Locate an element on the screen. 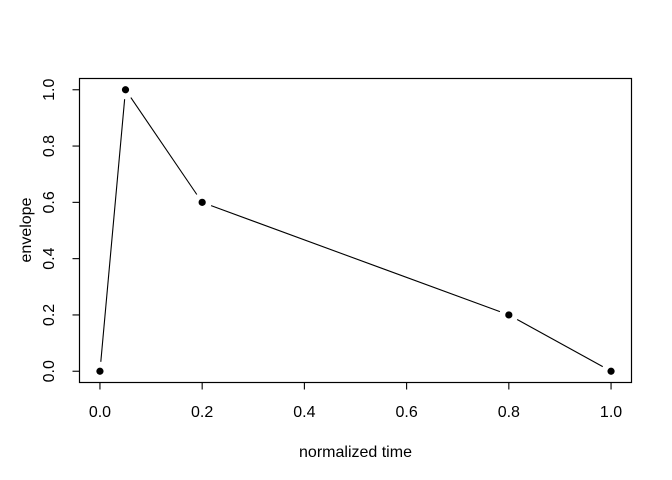 This screenshot has width=672, height=480. y-tick-label: 0.2 is located at coordinates (49, 315).